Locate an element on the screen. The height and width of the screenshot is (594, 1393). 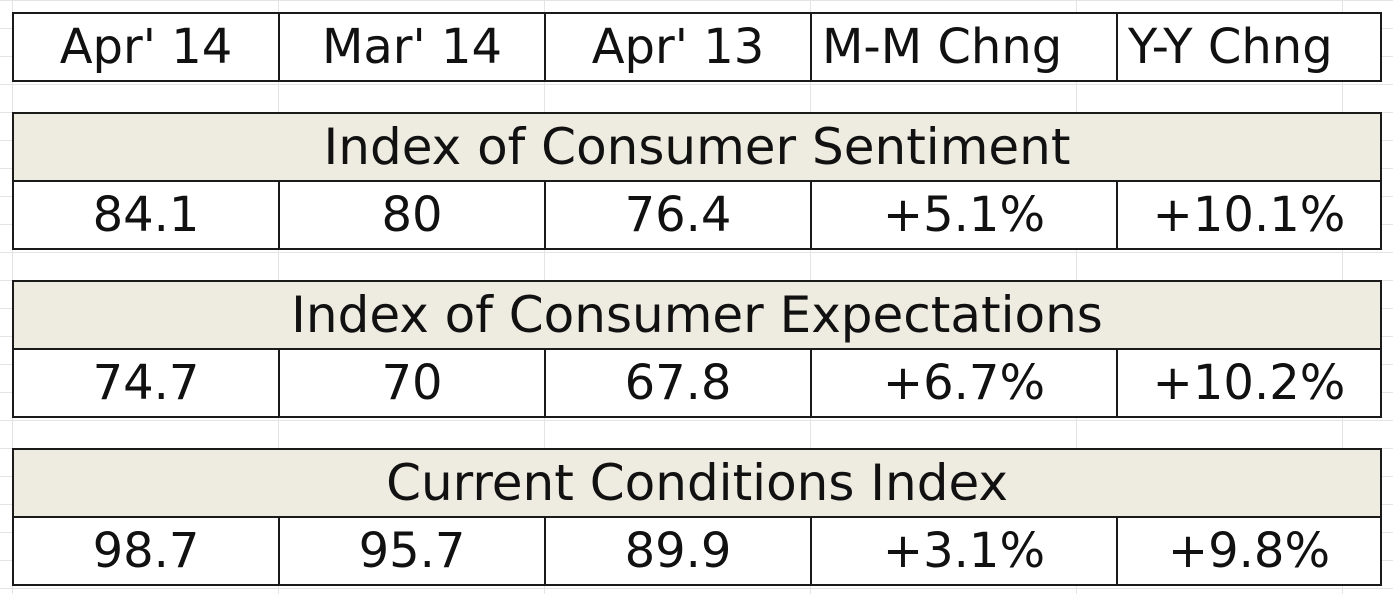
header-cell-y-y-chng: Y-Y Chng is located at coordinates (1249, 47).